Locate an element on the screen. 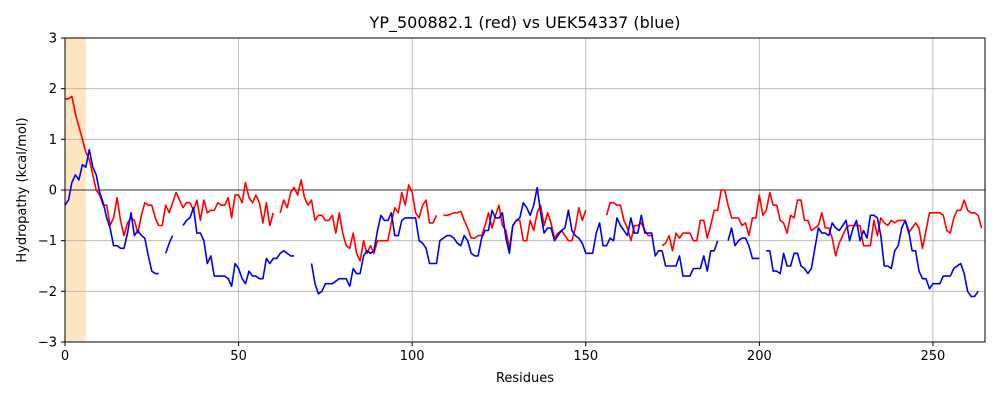  y-tick-label: 2 is located at coordinates (53, 89).